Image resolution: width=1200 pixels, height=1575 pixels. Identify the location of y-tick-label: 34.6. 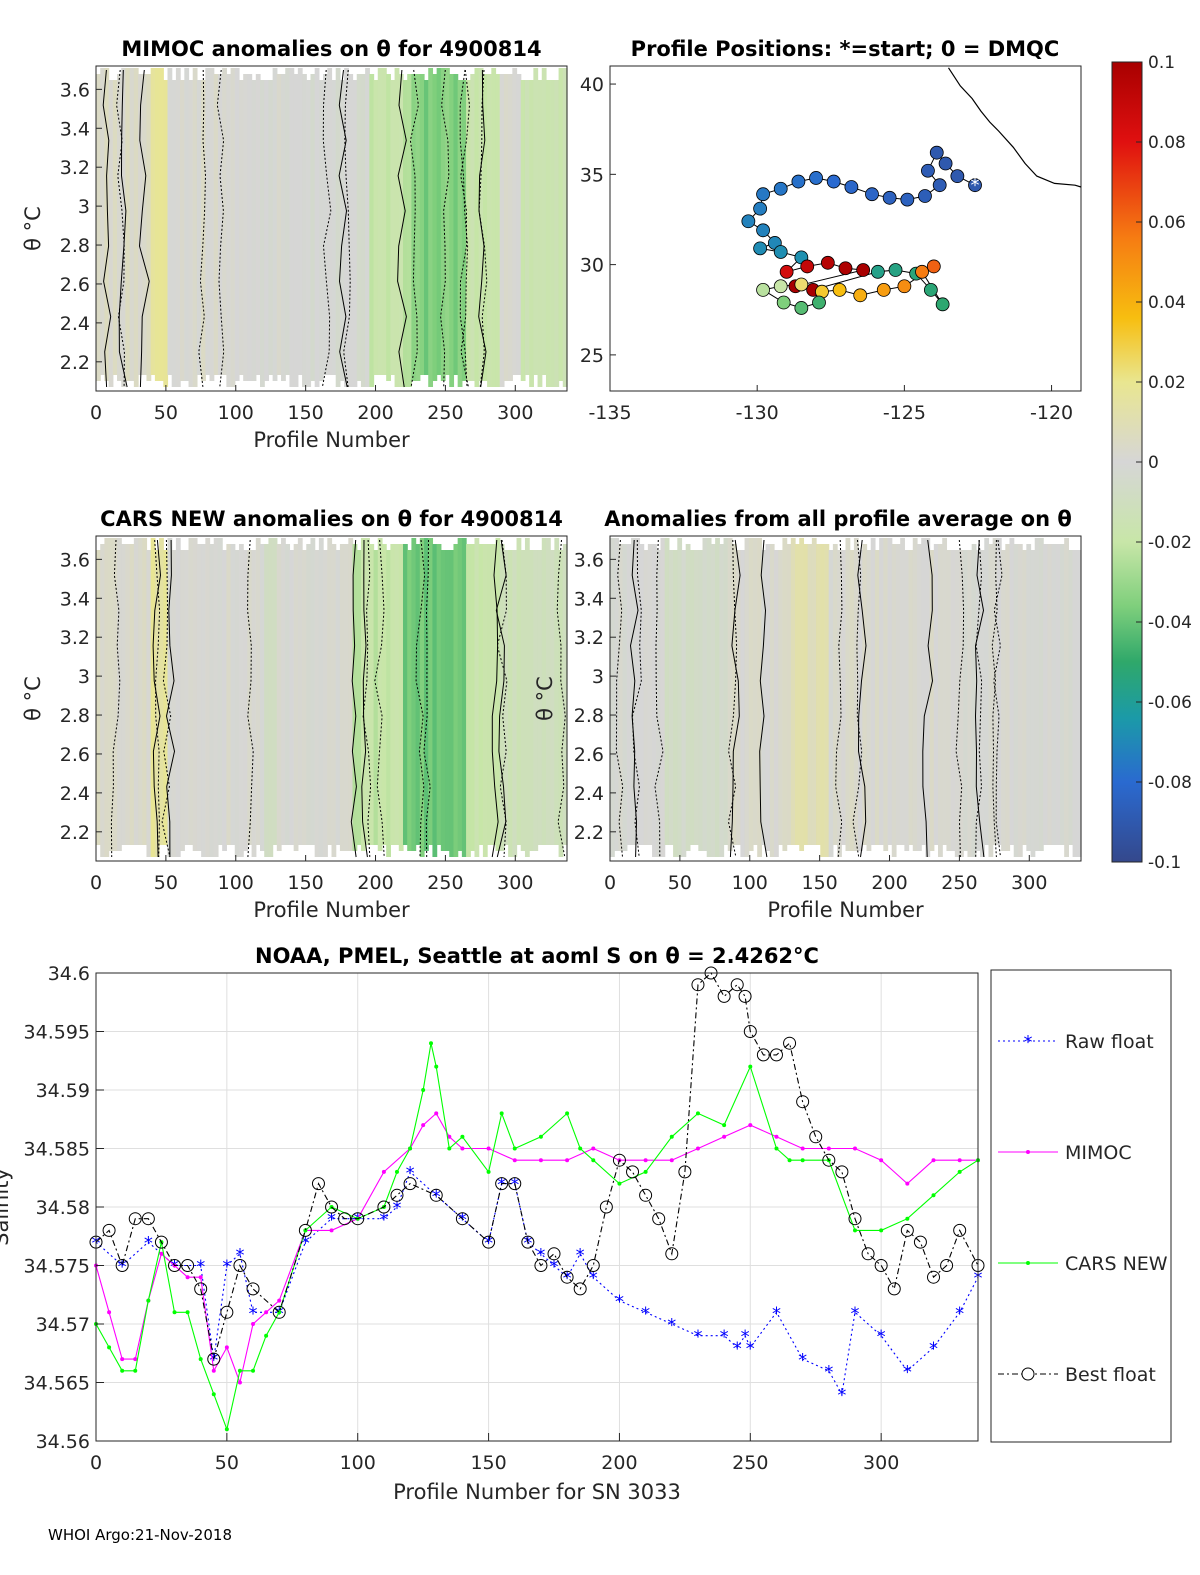
(69, 974).